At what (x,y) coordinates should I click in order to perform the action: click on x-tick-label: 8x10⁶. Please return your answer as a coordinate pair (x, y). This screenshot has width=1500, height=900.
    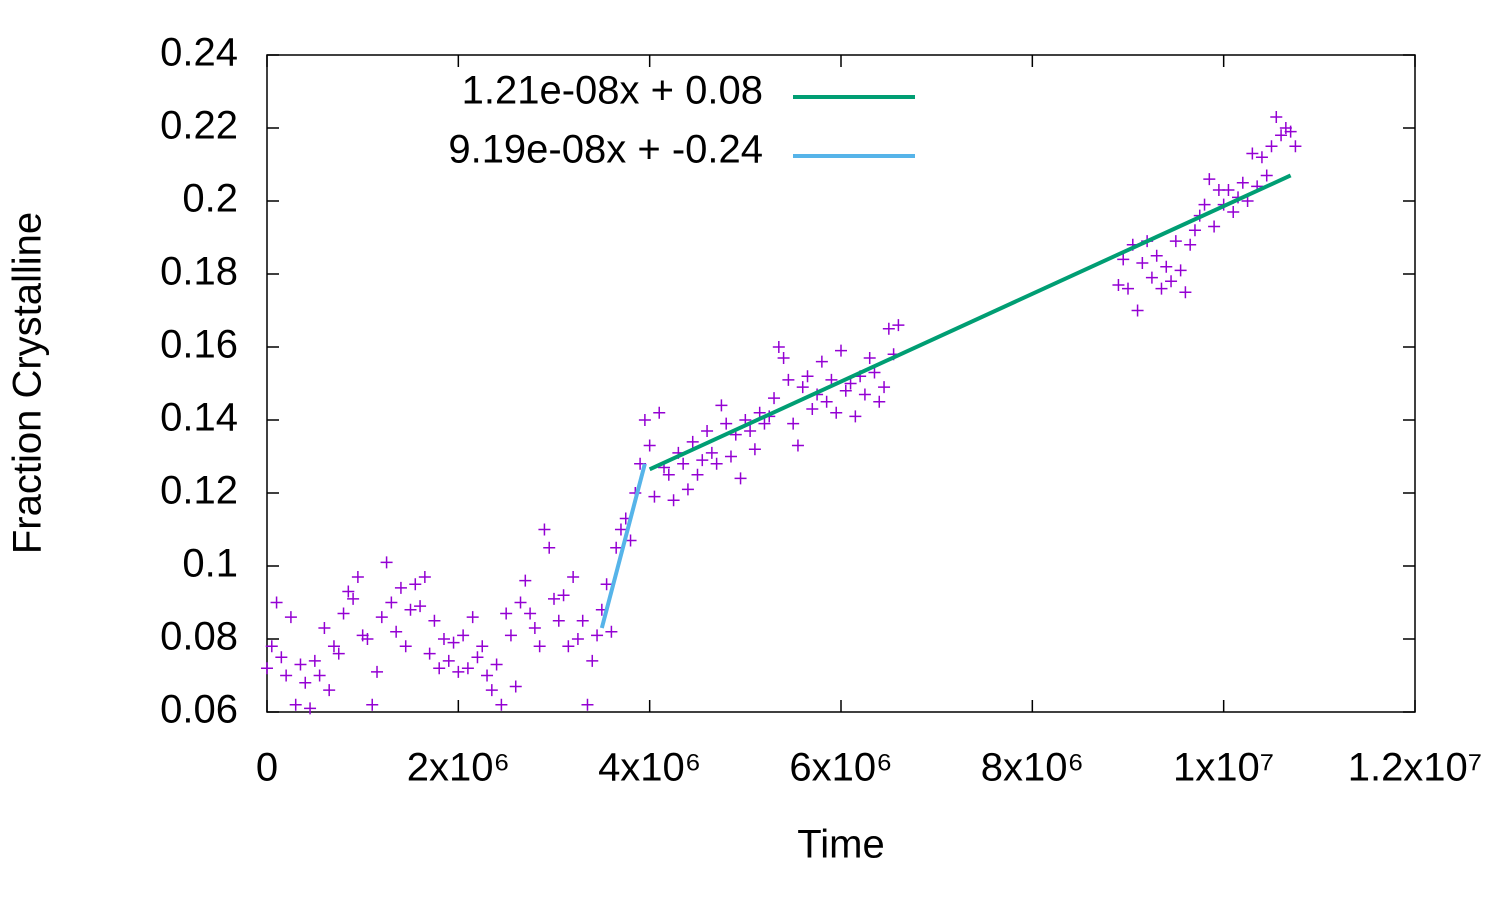
    Looking at the image, I should click on (1032, 768).